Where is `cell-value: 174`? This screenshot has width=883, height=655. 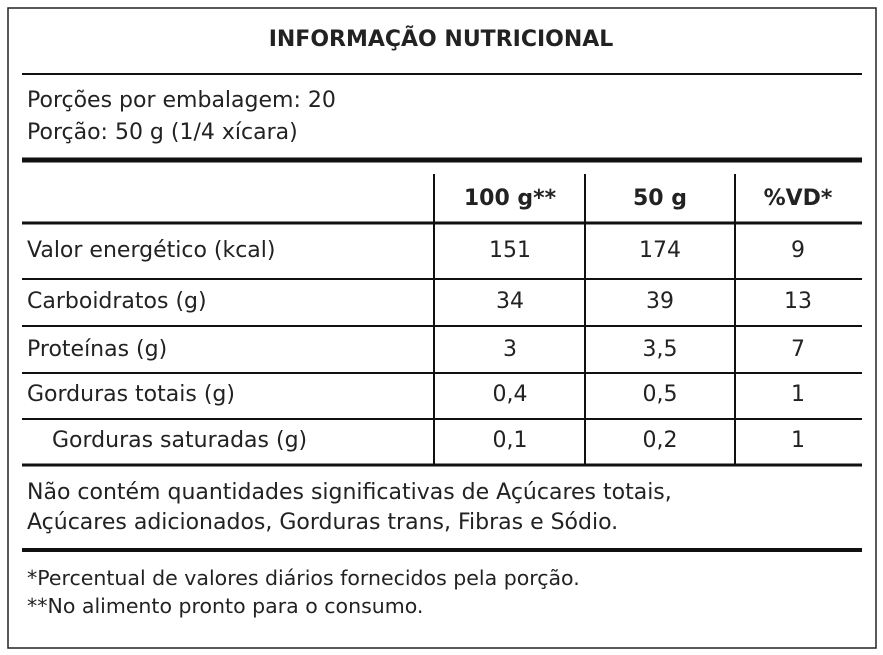 cell-value: 174 is located at coordinates (660, 250).